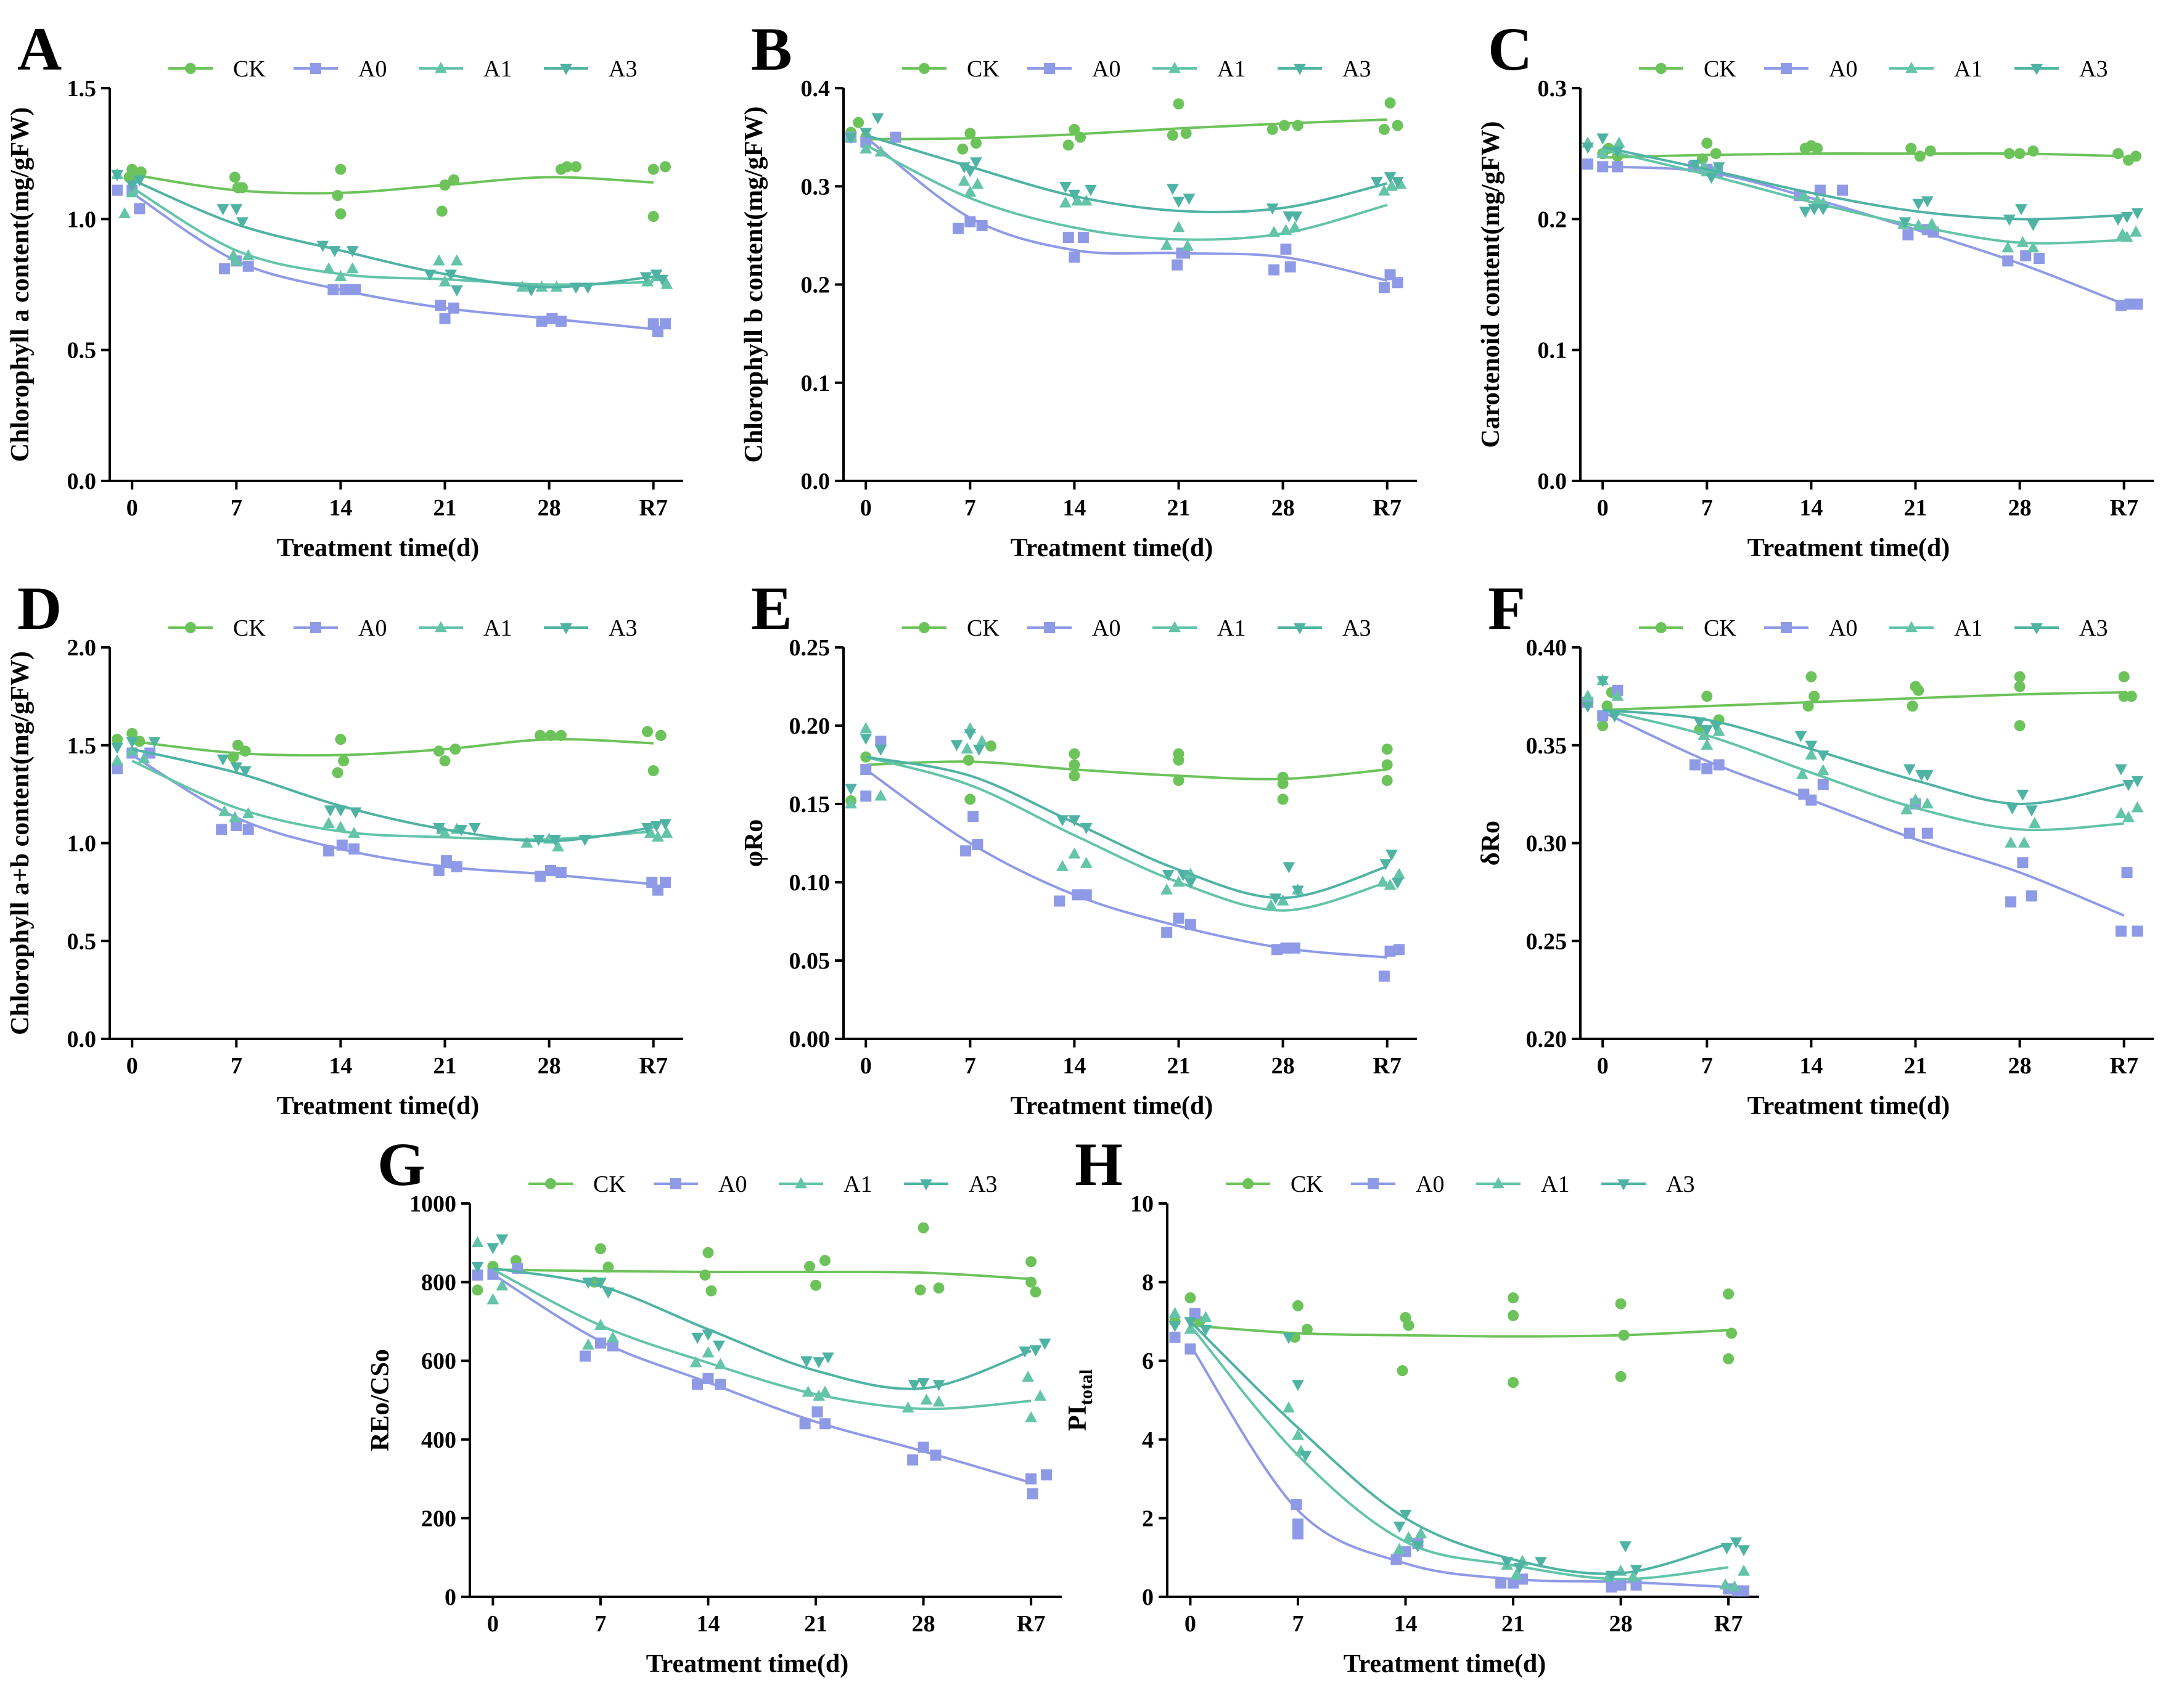 This screenshot has height=1693, width=2184. I want to click on series-a0, so click(1459, 1452).